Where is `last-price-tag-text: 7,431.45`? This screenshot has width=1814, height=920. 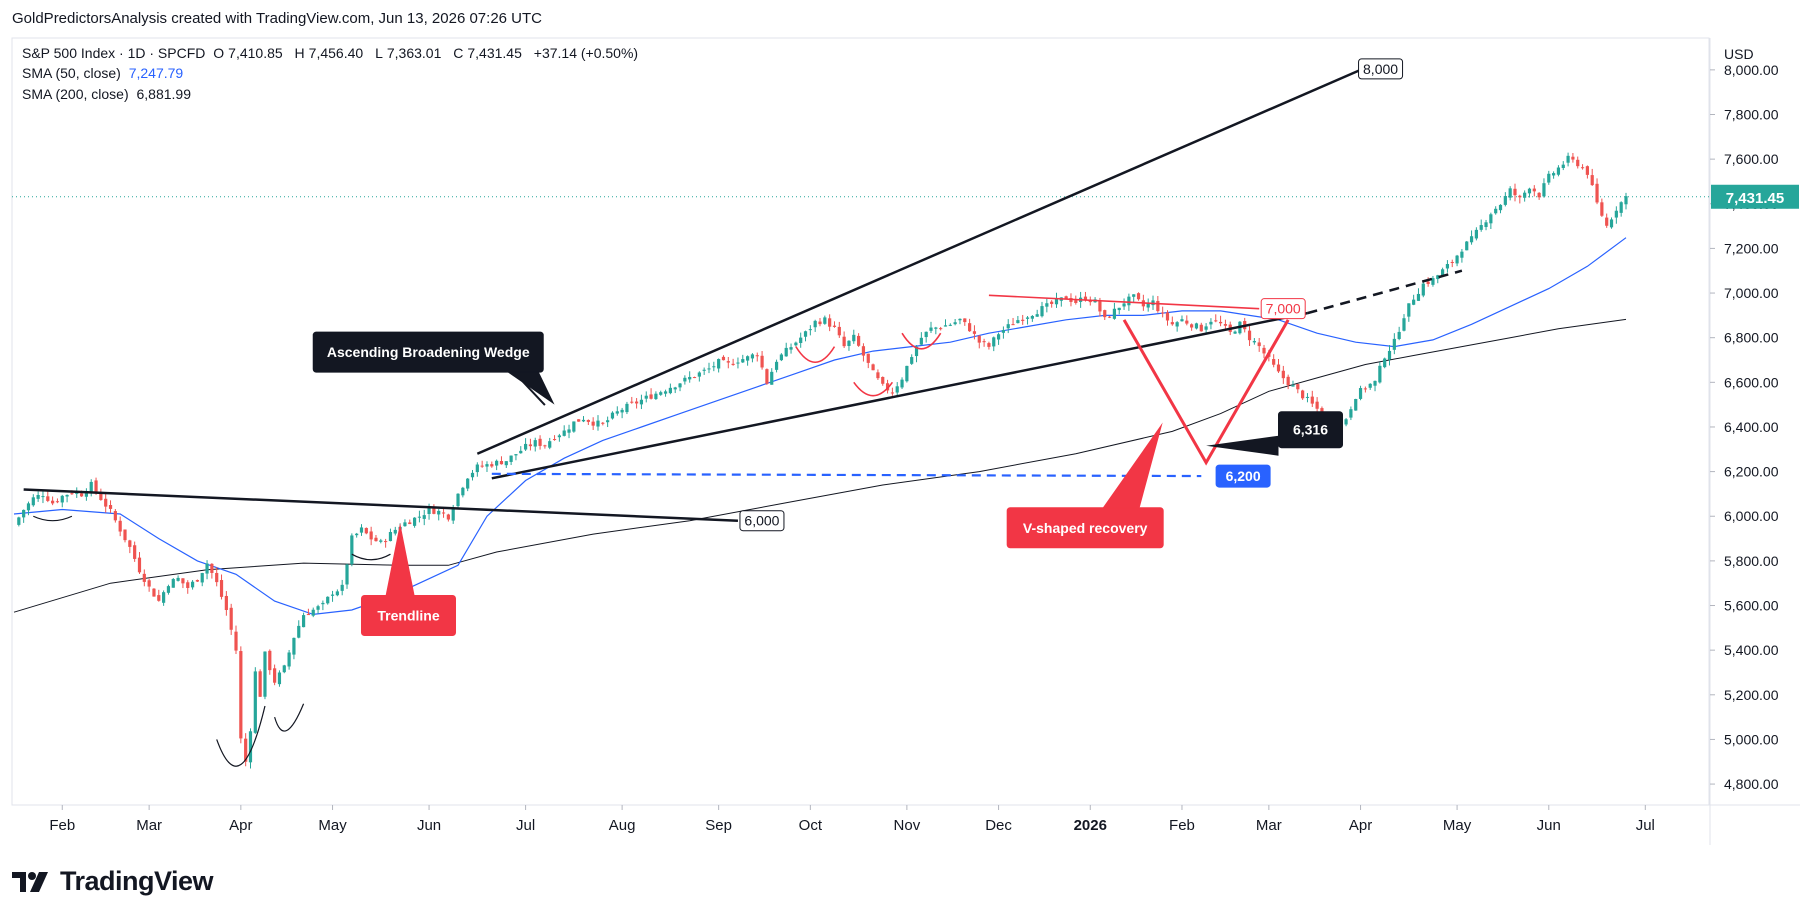 last-price-tag-text: 7,431.45 is located at coordinates (1755, 198).